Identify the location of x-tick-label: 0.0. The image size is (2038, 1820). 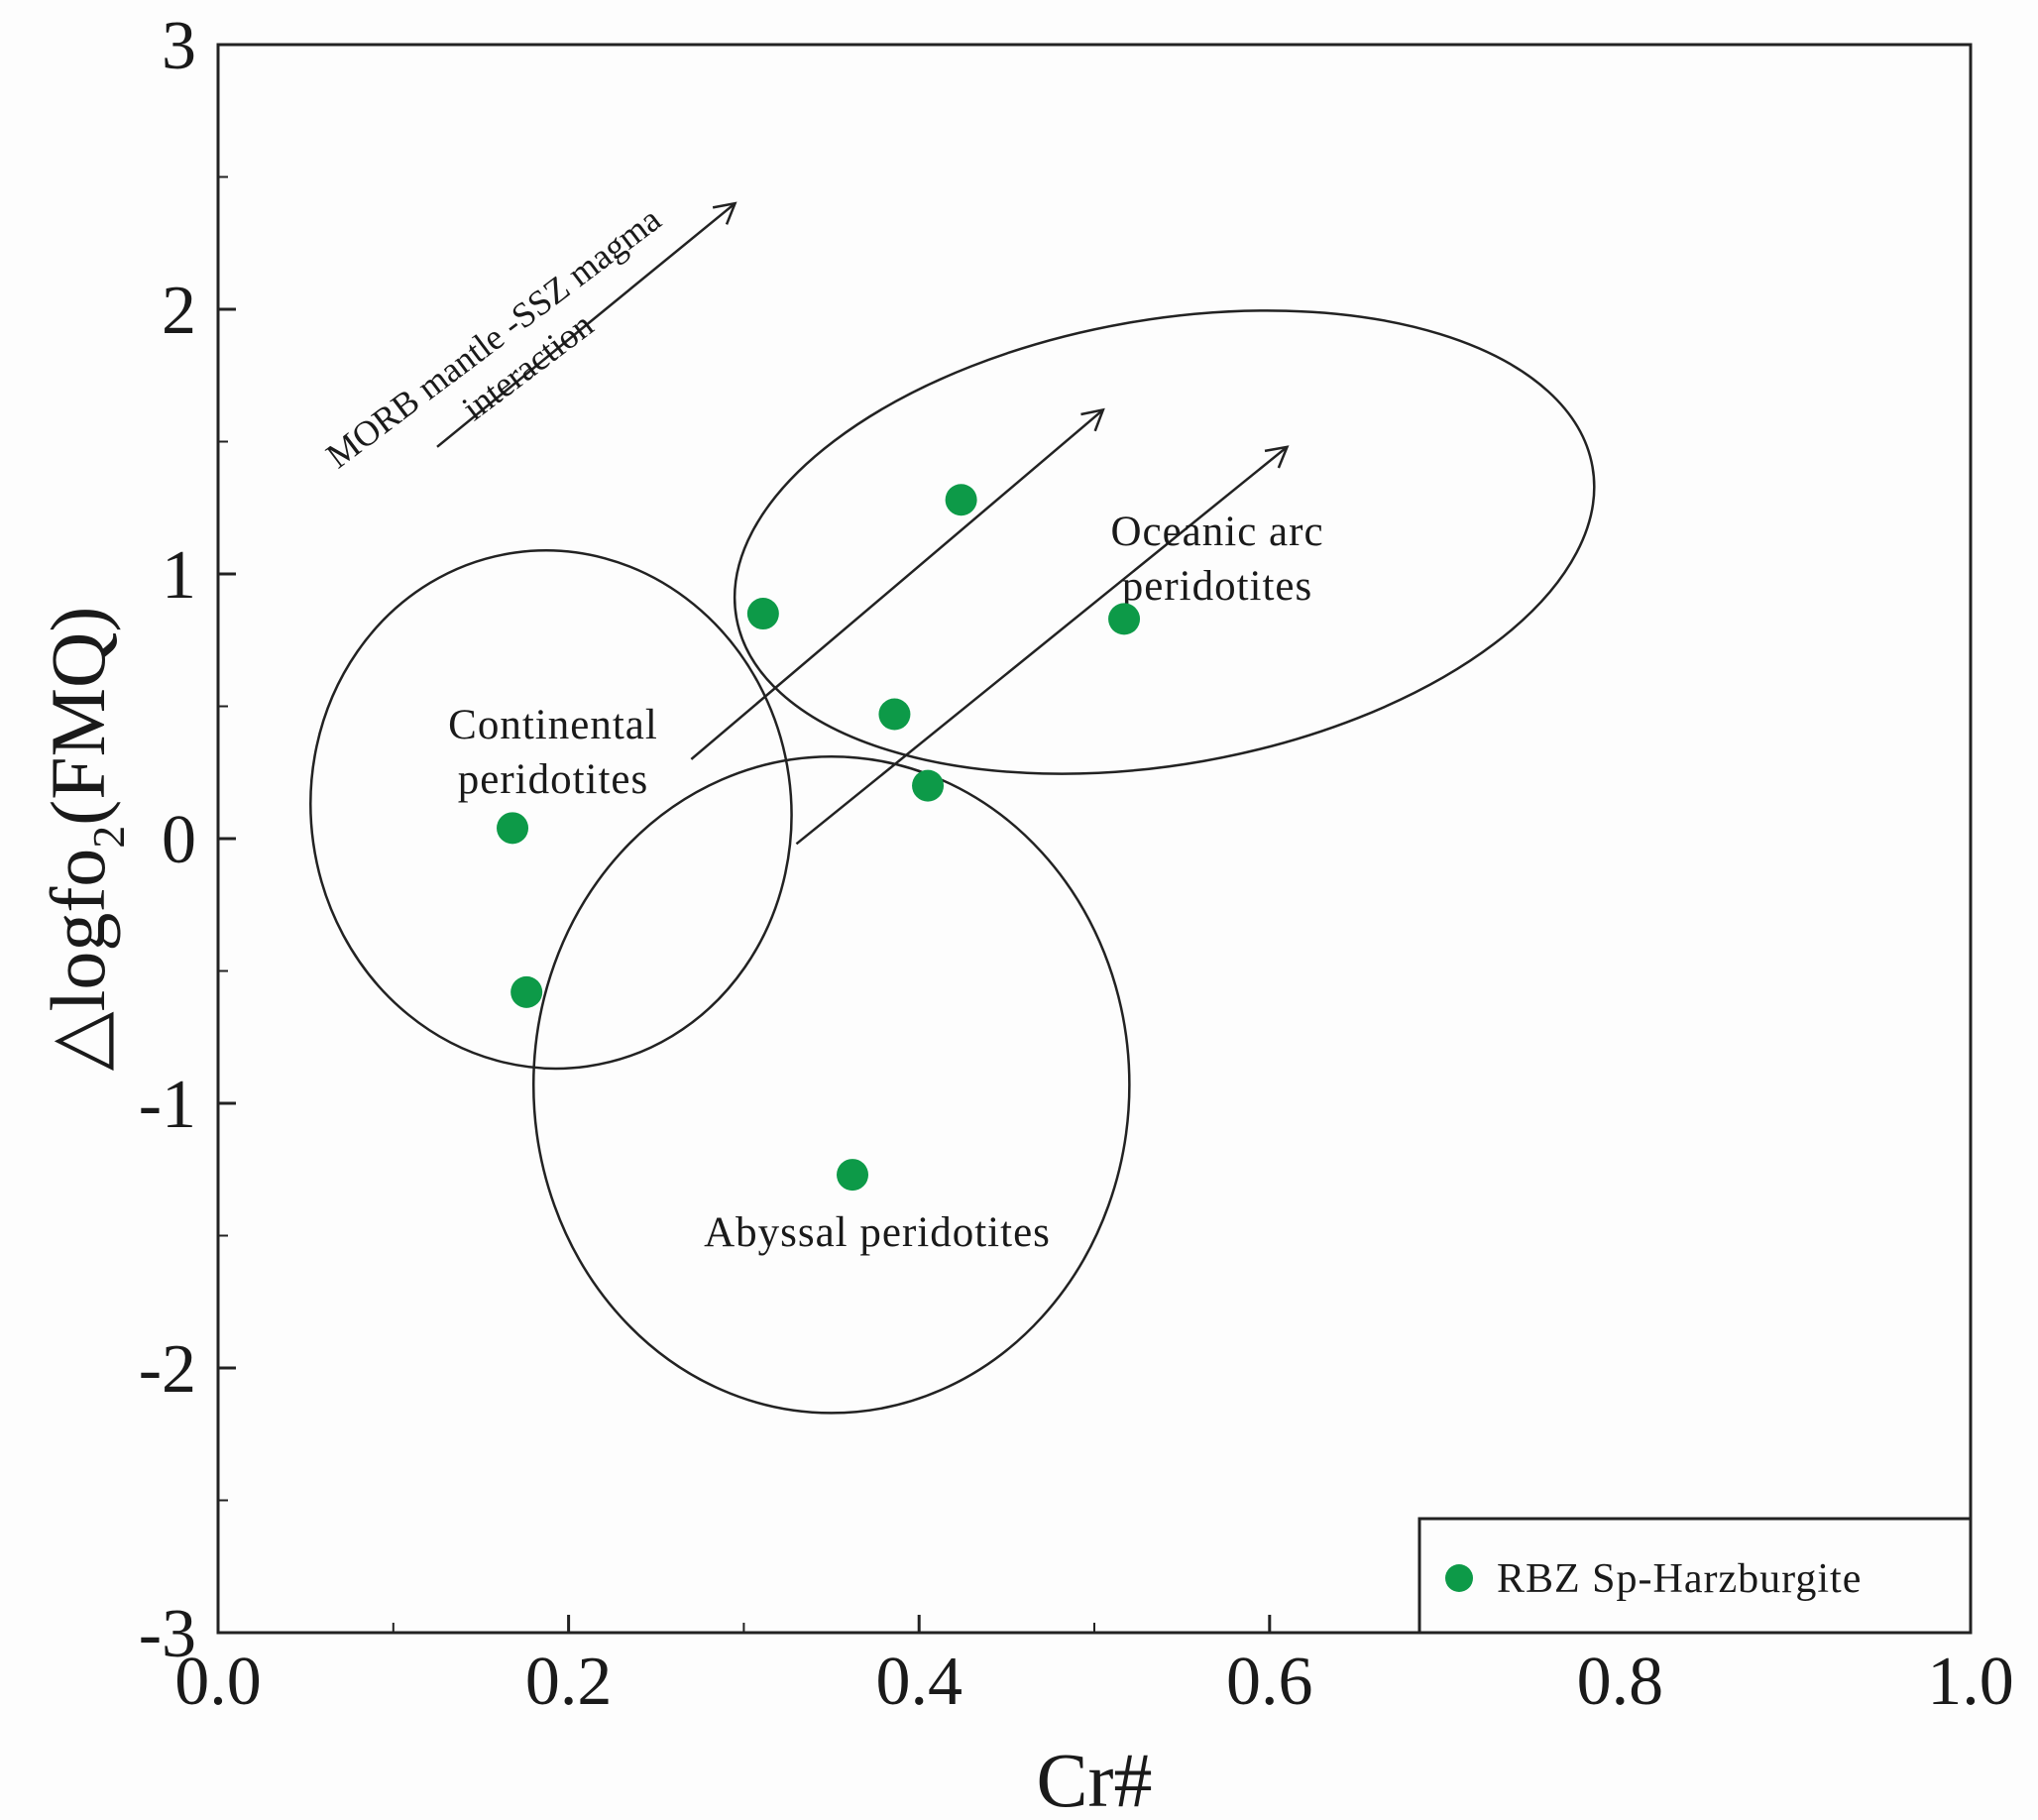
(218, 1682).